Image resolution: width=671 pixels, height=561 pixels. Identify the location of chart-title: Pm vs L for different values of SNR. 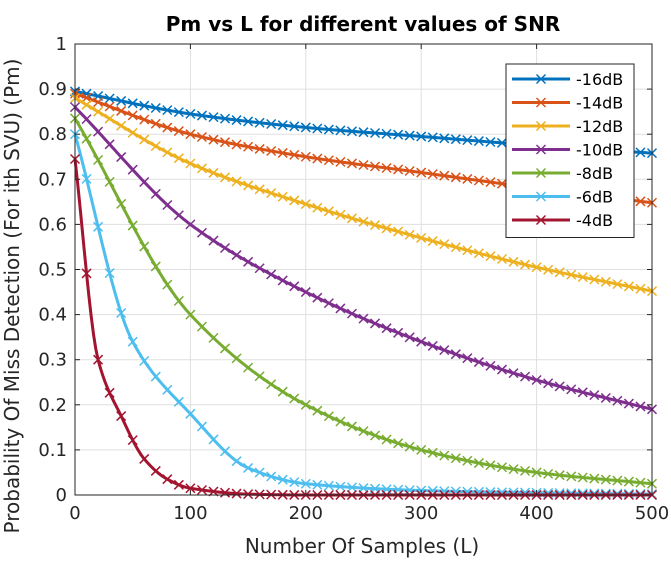
(363, 24).